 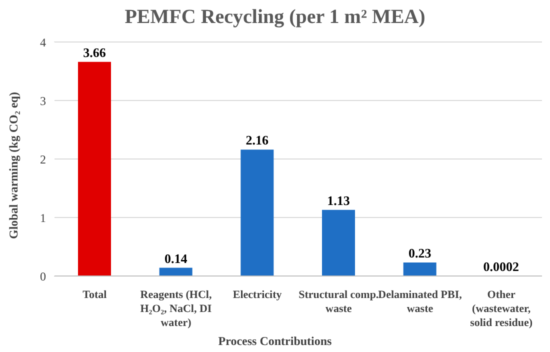 What do you see at coordinates (176, 309) in the screenshot?
I see `x-tick-label: Reagents (HCl, H₂O₂, NaCl, DI water)` at bounding box center [176, 309].